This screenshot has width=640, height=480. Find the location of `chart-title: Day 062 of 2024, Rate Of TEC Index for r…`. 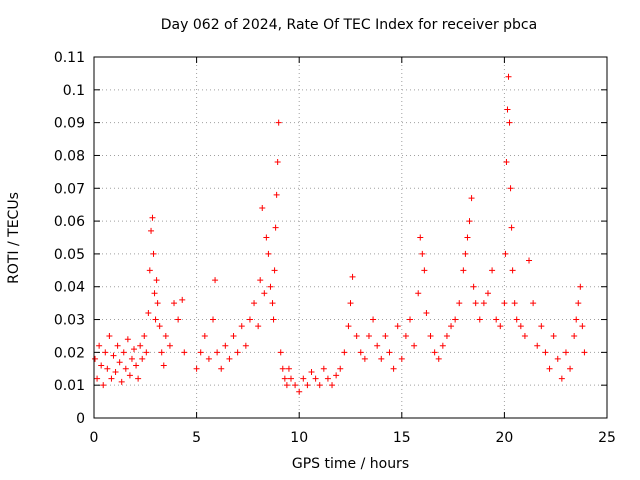

chart-title: Day 062 of 2024, Rate Of TEC Index for r… is located at coordinates (349, 25).